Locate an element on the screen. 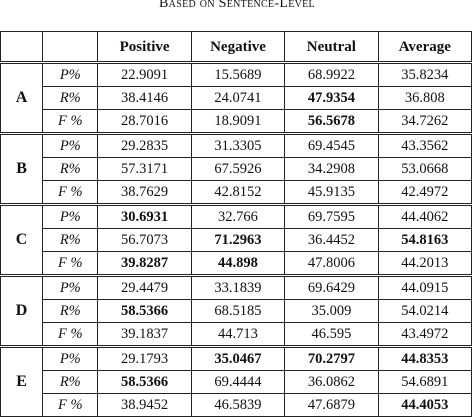 This screenshot has width=474, height=417. table-header: Positive Negative Neutral Average is located at coordinates (236, 47).